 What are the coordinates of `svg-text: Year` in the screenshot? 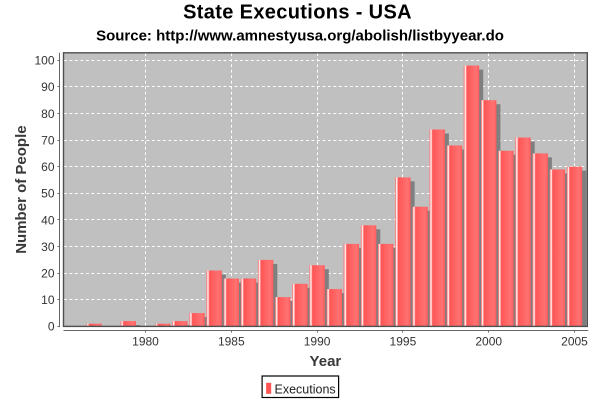 It's located at (326, 361).